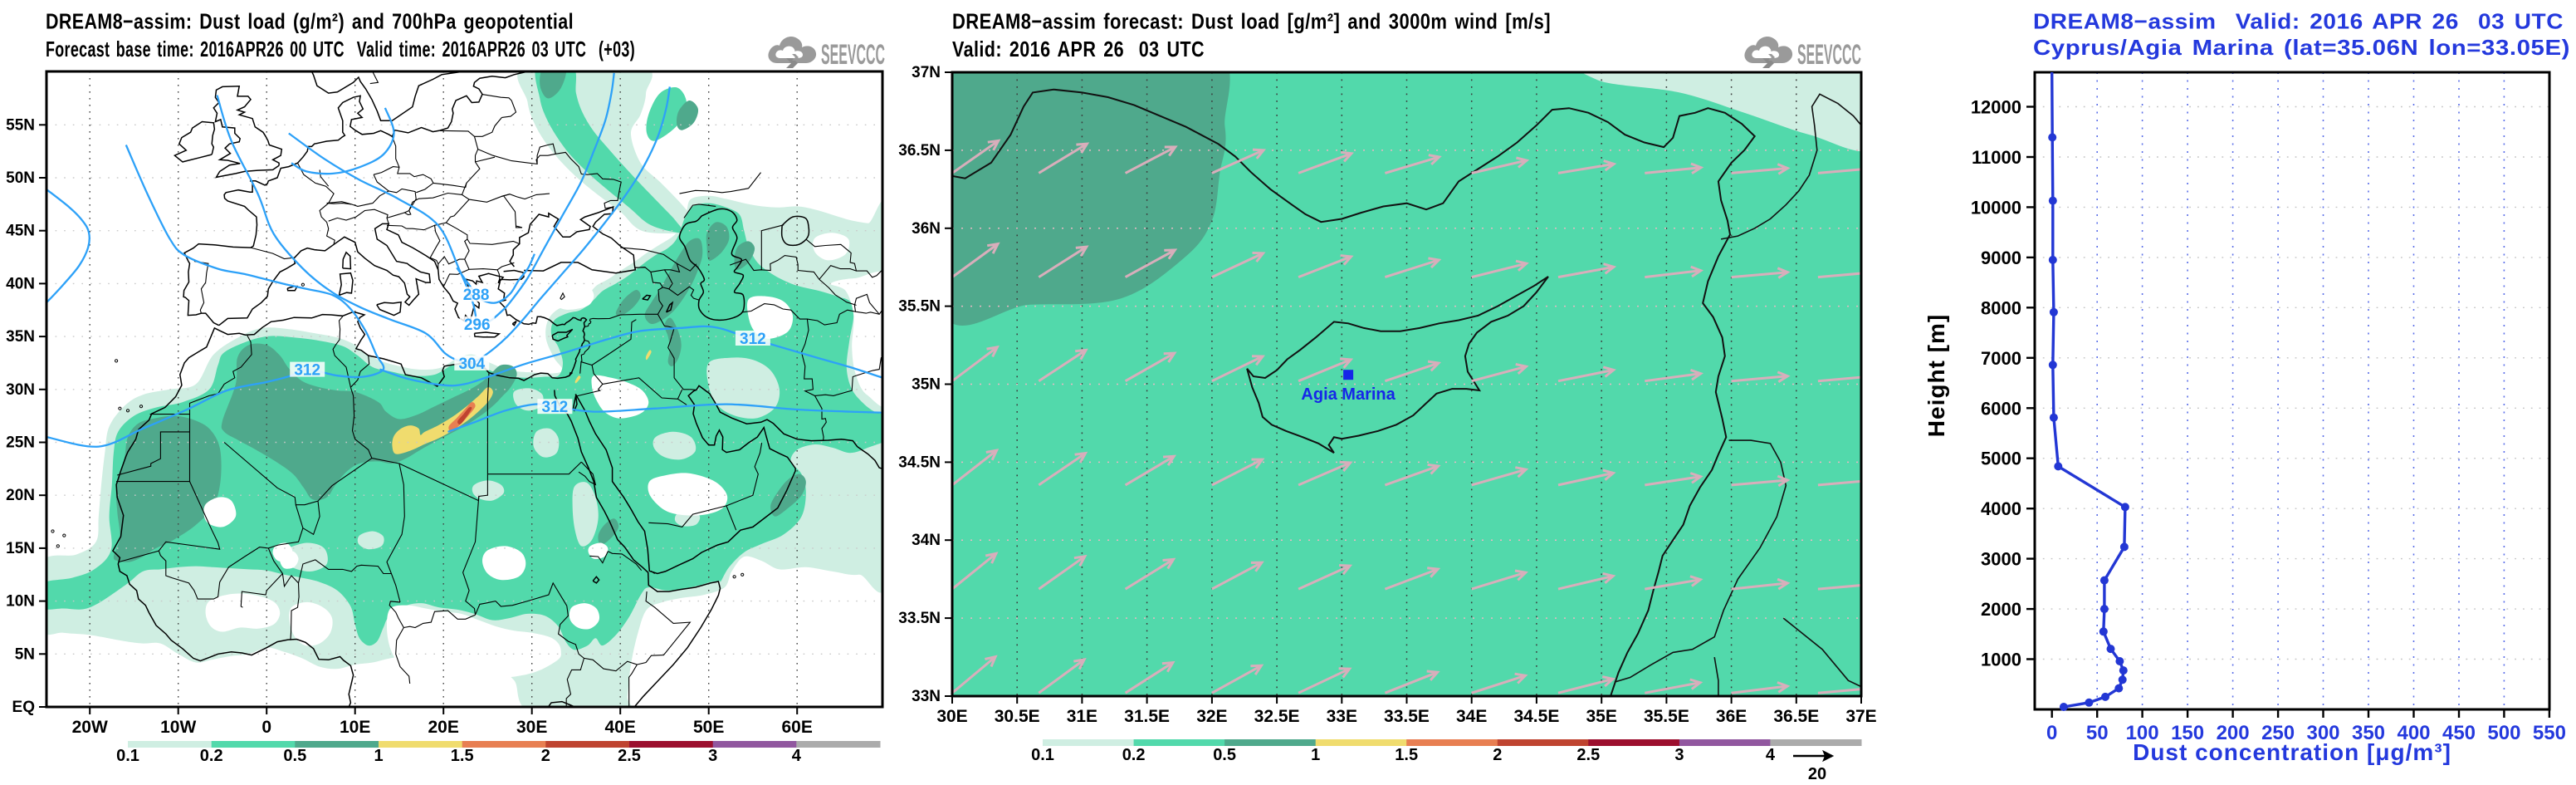  What do you see at coordinates (1666, 716) in the screenshot?
I see `svg-text: 35.5E` at bounding box center [1666, 716].